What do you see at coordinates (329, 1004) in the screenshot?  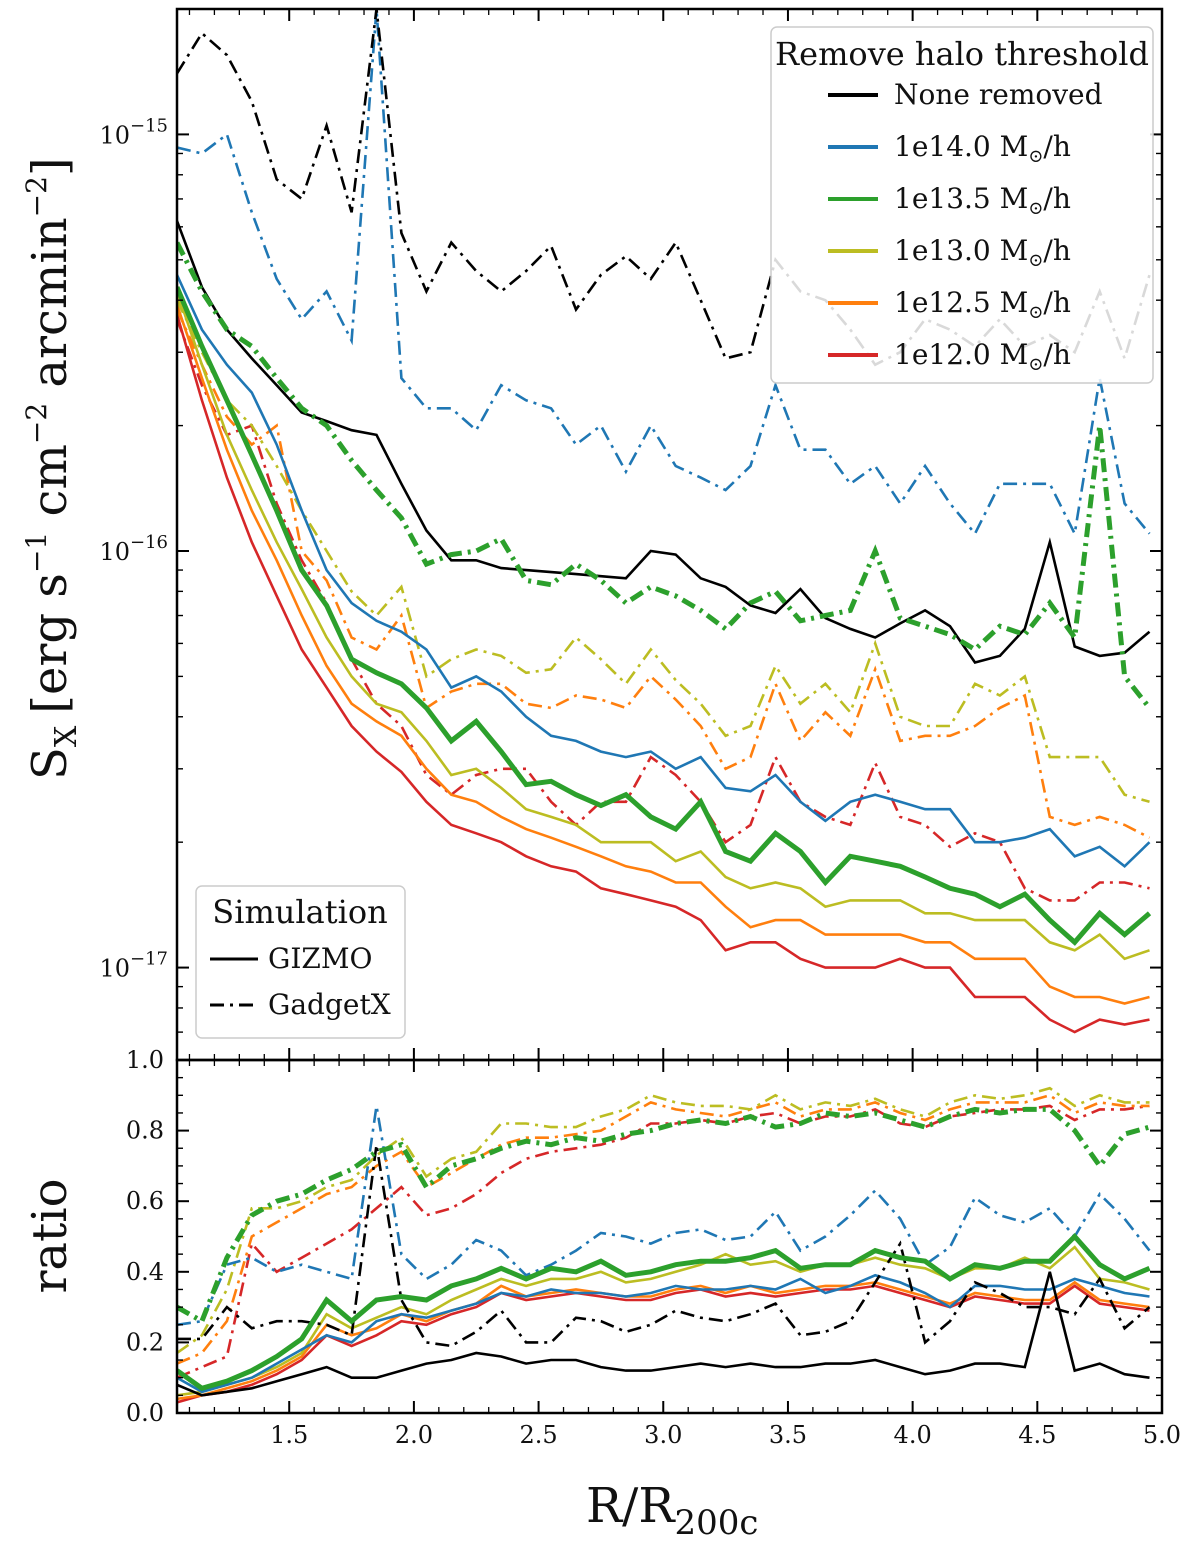 I see `legend-simulation-label-gadgetx: GadgetX` at bounding box center [329, 1004].